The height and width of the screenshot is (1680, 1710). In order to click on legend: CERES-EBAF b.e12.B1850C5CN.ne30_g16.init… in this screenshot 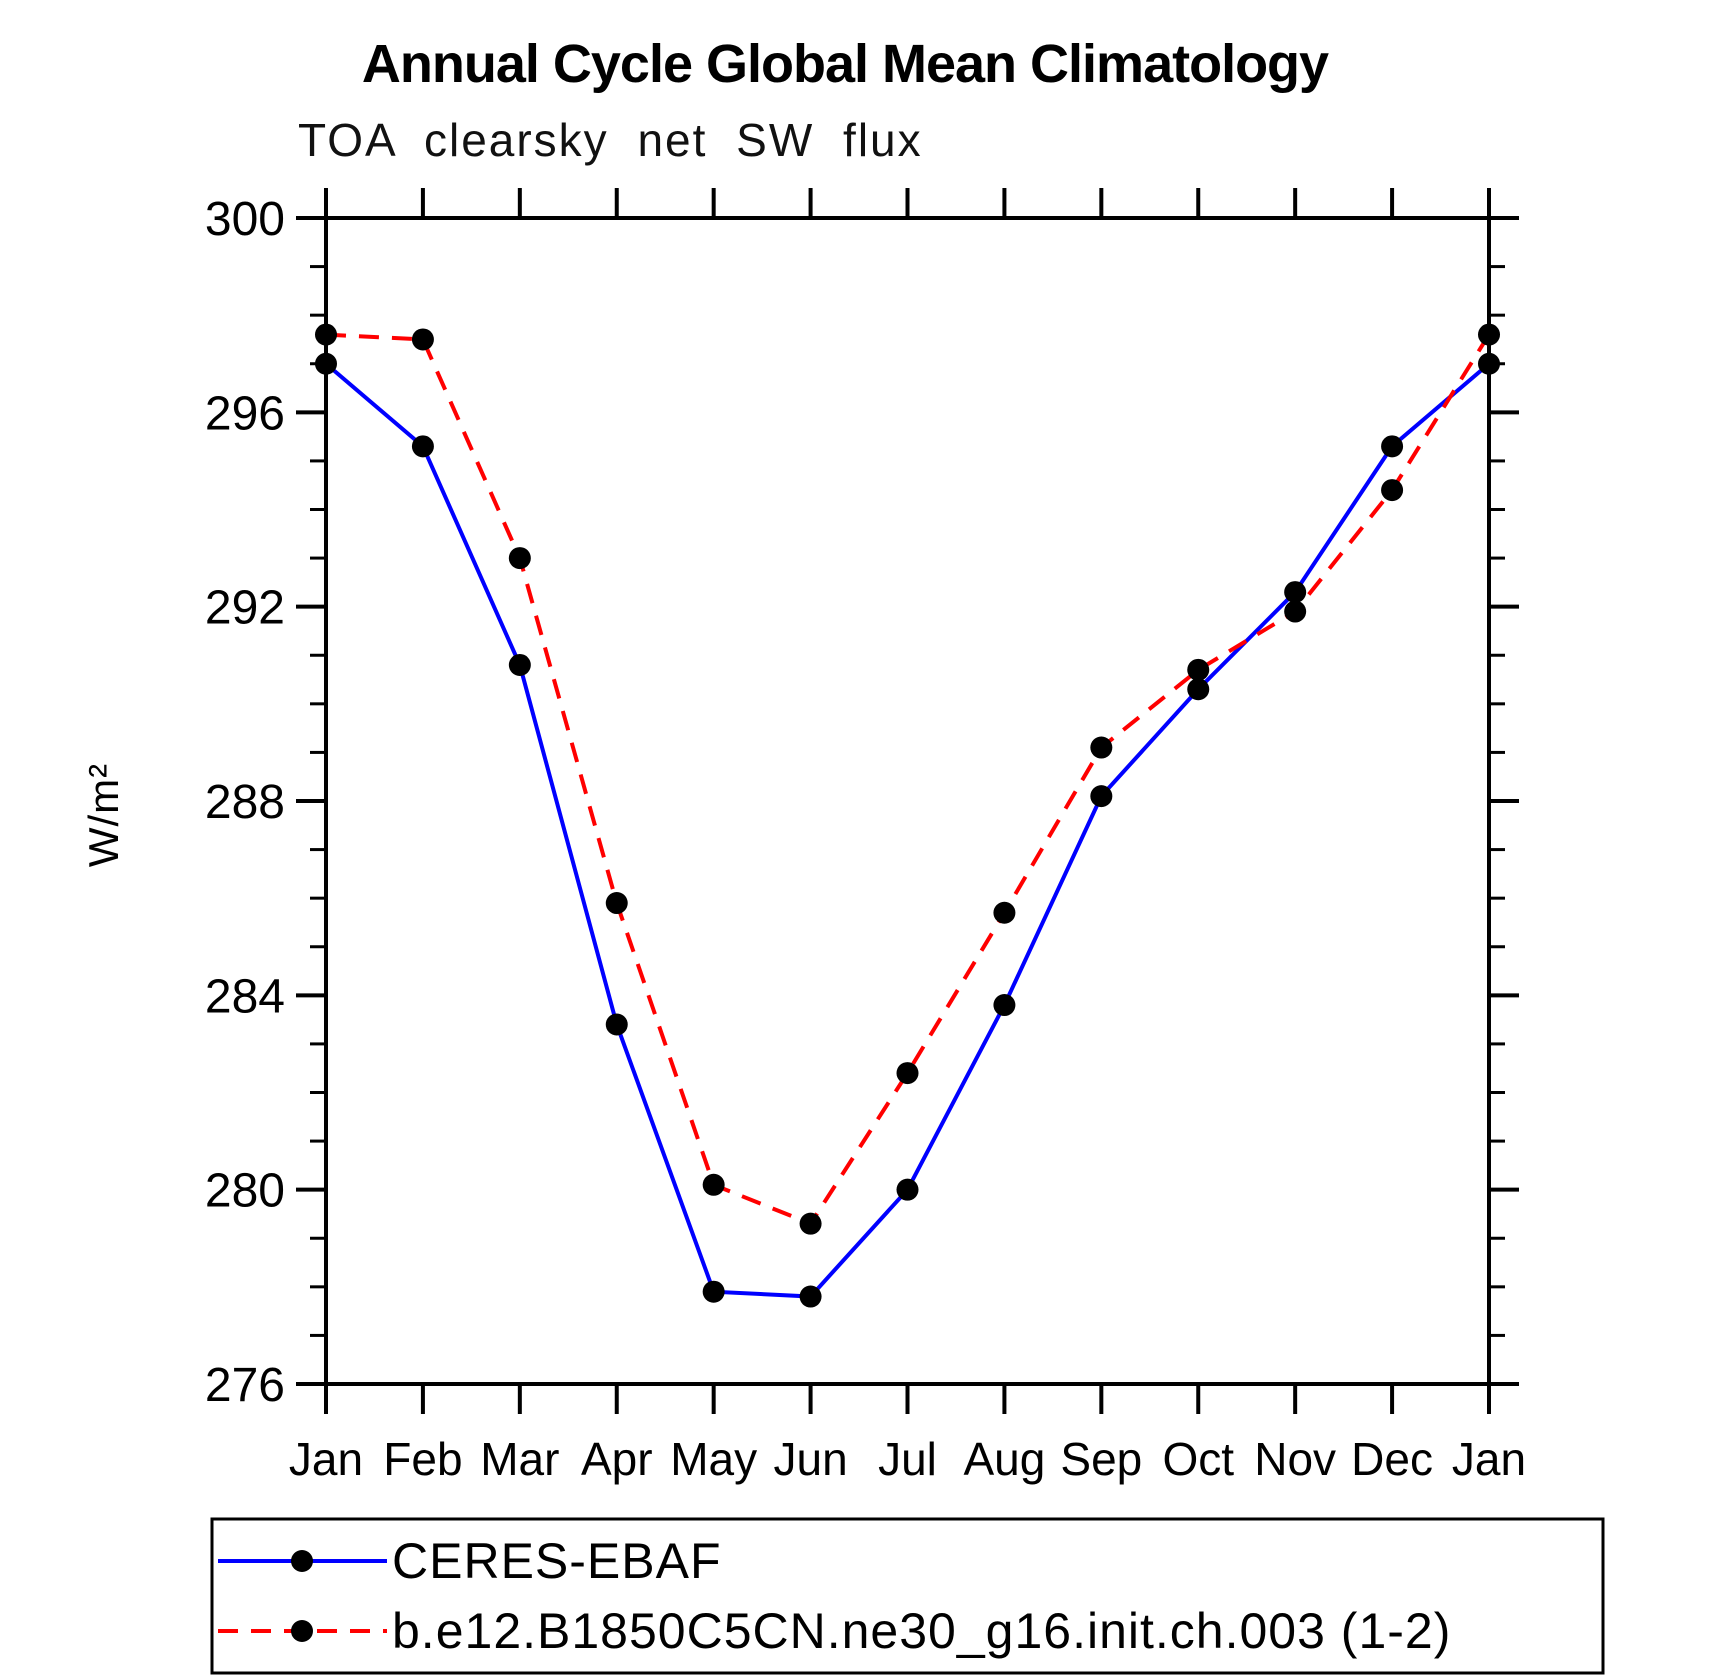, I will do `click(907, 1596)`.